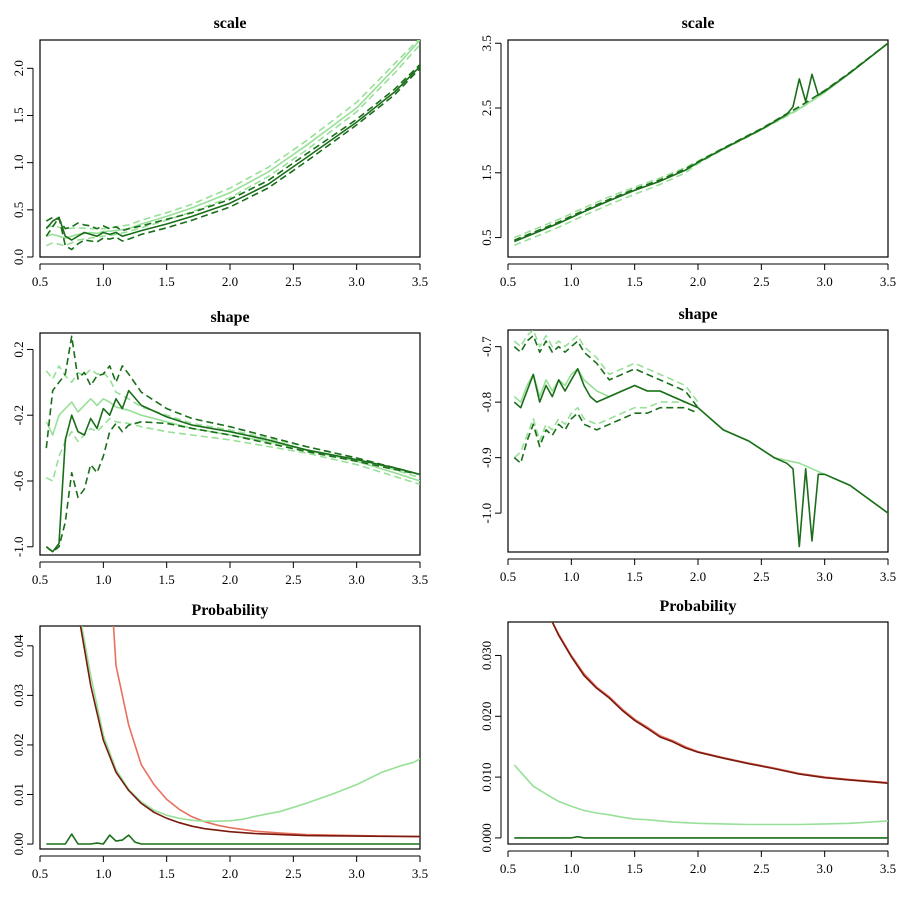 The width and height of the screenshot is (910, 918). What do you see at coordinates (18, 257) in the screenshot?
I see `y-tick-label: 0.0` at bounding box center [18, 257].